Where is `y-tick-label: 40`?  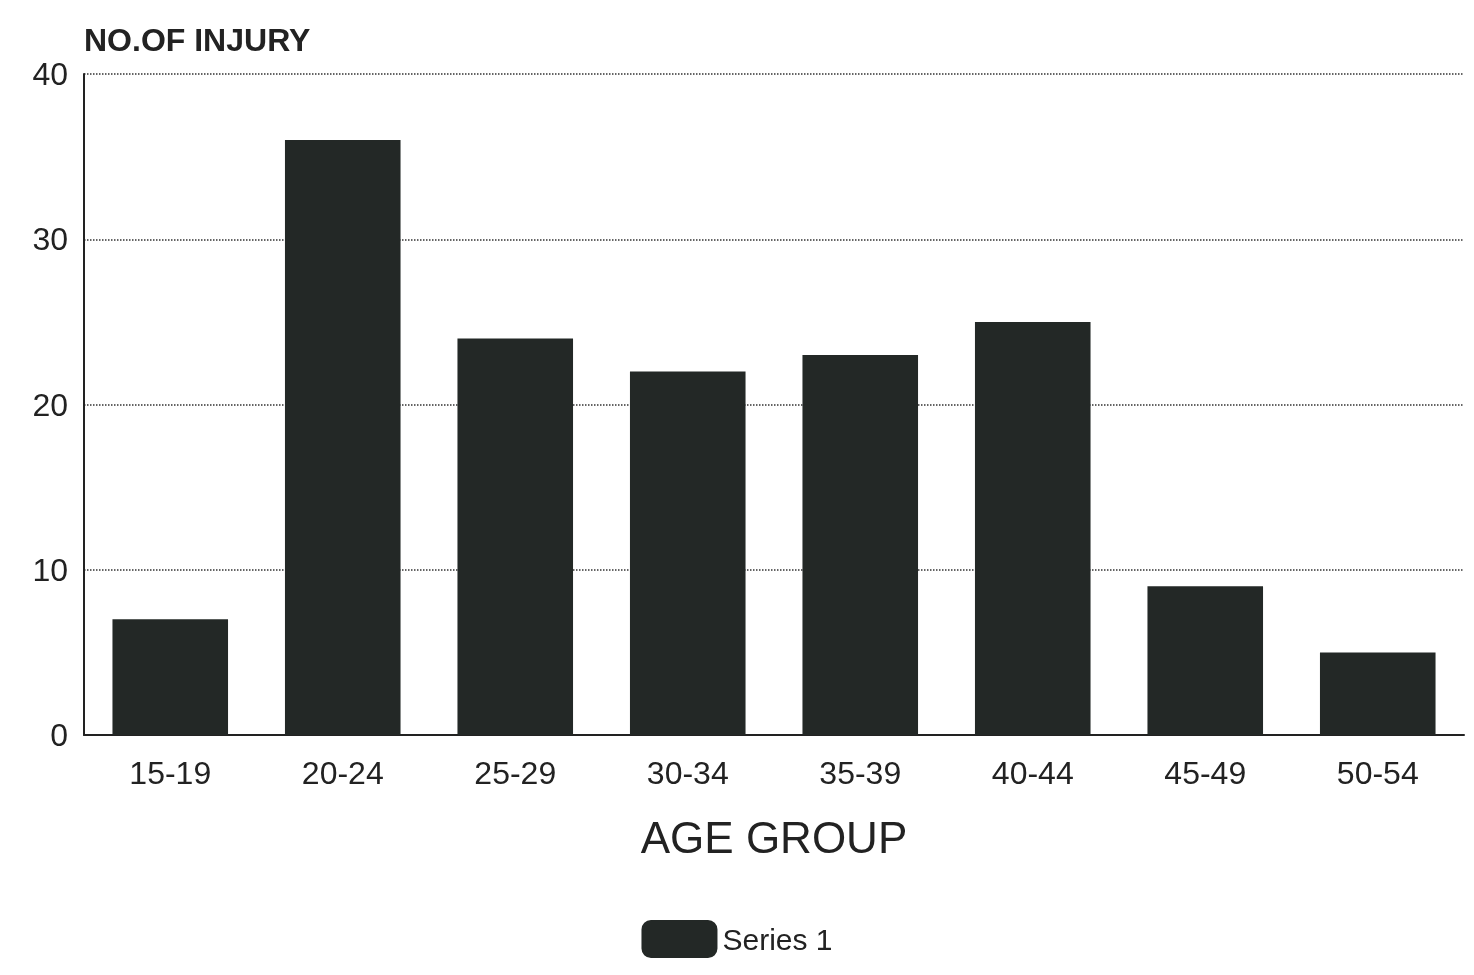 y-tick-label: 40 is located at coordinates (50, 74).